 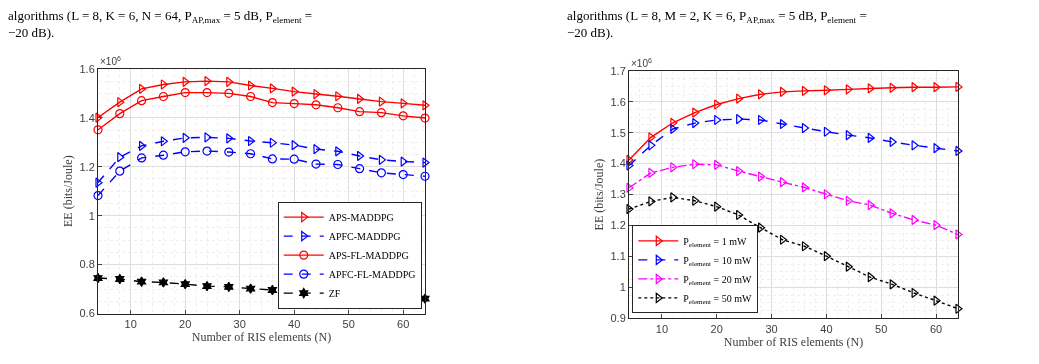 I want to click on text: algorithms (L = 8, M = 2, K = 6, P$_{AP,max}$ = 5 dB, P$_{element}$ = −20 dB)., so click(x=717, y=24).